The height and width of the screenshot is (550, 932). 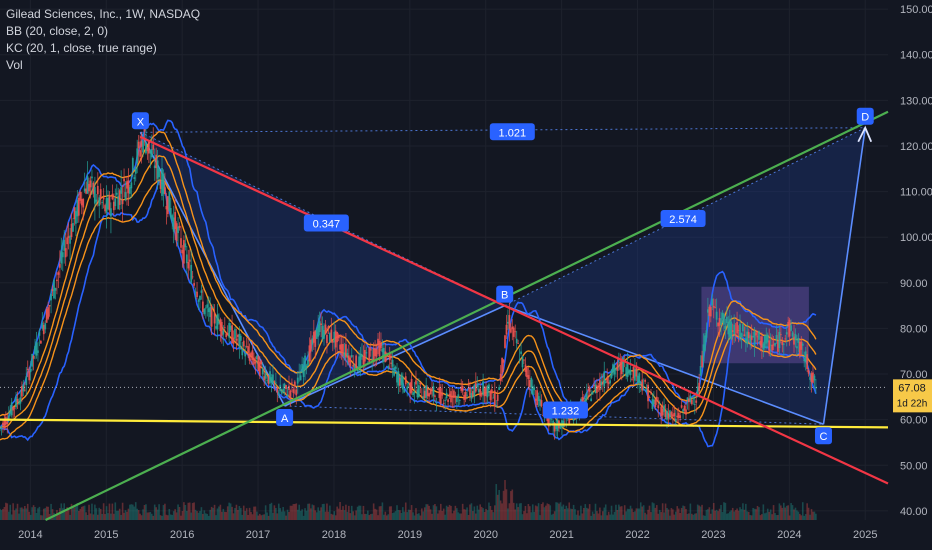 What do you see at coordinates (512, 132) in the screenshot?
I see `ratio-label-bg` at bounding box center [512, 132].